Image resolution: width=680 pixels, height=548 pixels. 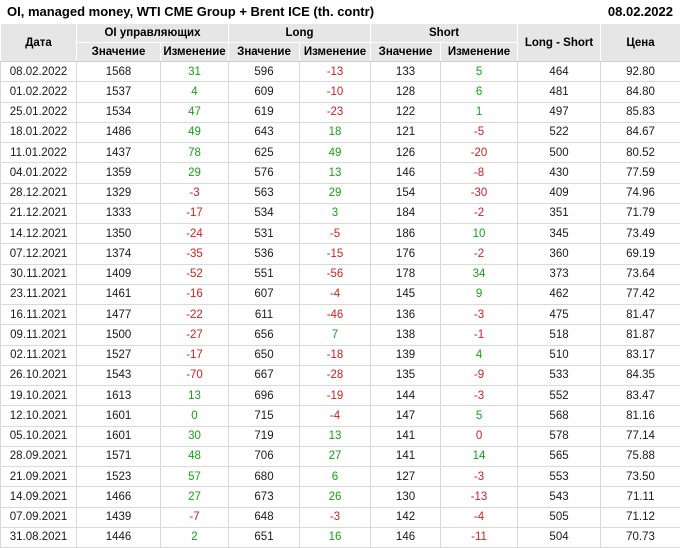 What do you see at coordinates (406, 254) in the screenshot?
I see `short-value-cell: 176` at bounding box center [406, 254].